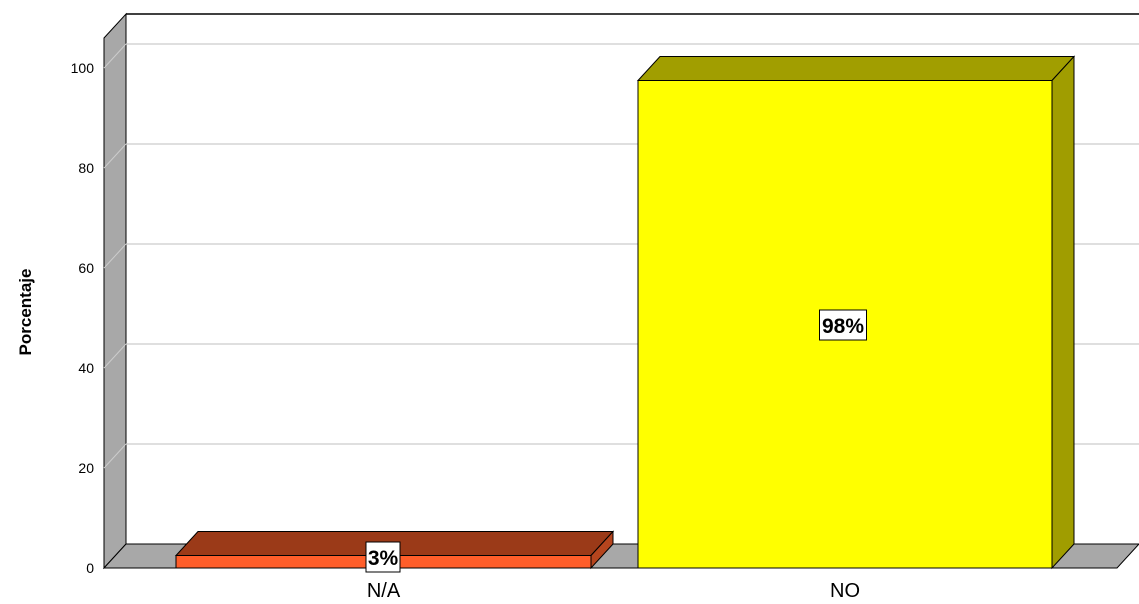  Describe the element at coordinates (845, 591) in the screenshot. I see `x-category-label: NO` at that location.